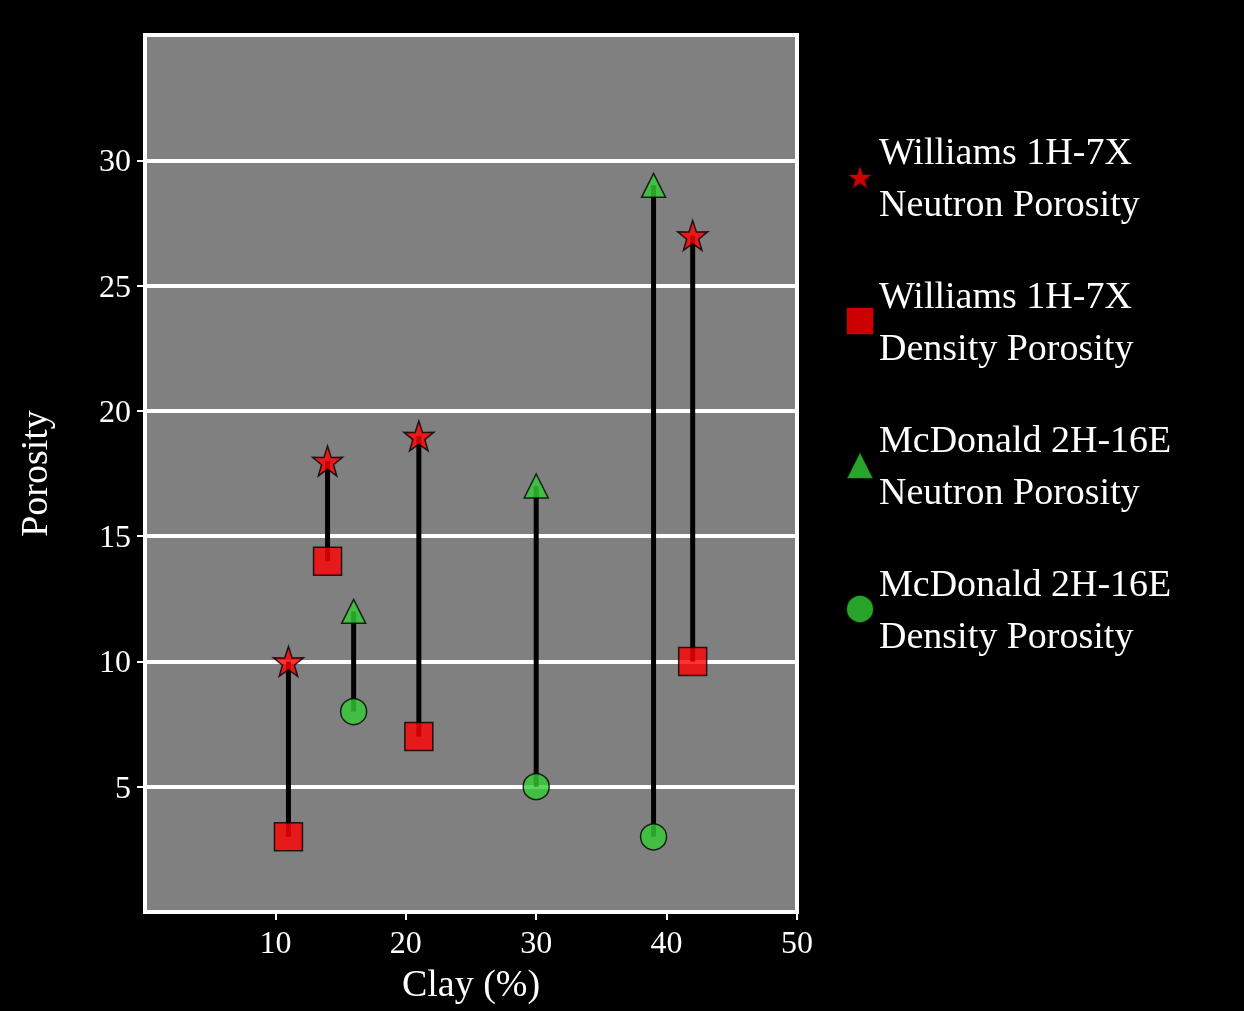 This screenshot has height=1011, width=1244. Describe the element at coordinates (123, 786) in the screenshot. I see `y-tick-label: 5` at that location.